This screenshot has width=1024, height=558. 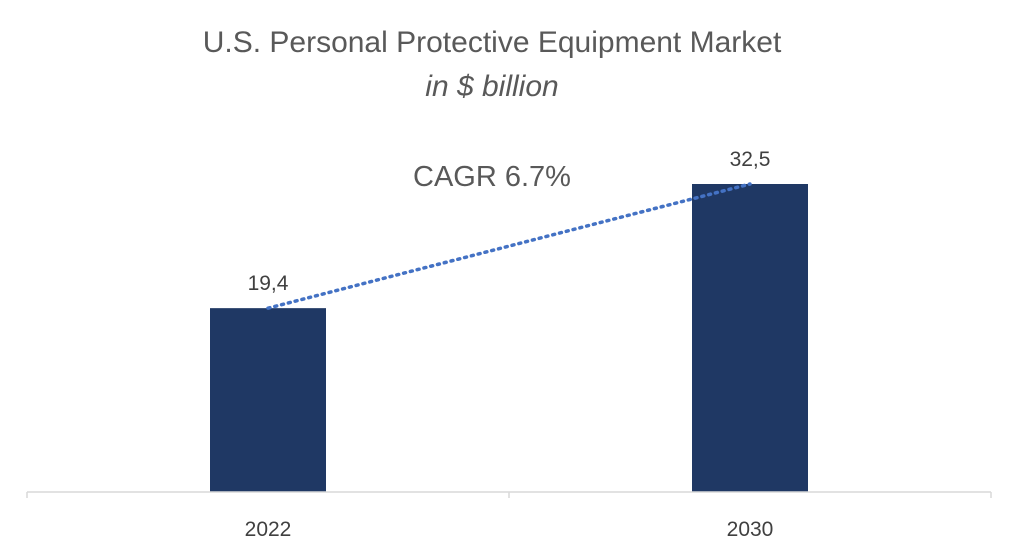 What do you see at coordinates (268, 400) in the screenshot?
I see `bar-2022` at bounding box center [268, 400].